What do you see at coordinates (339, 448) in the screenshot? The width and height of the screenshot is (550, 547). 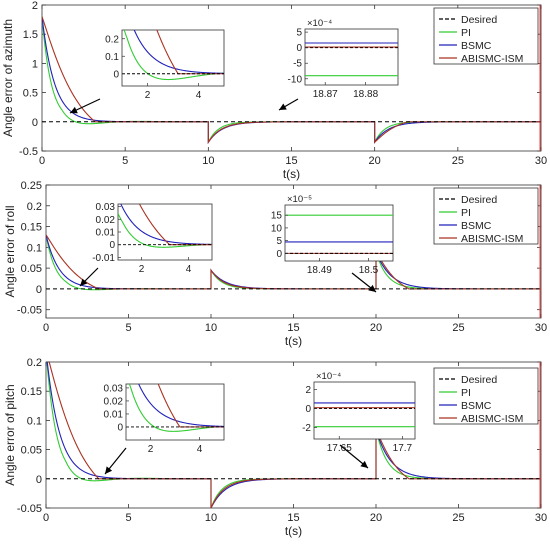 I see `inset-x-tick-label: 17.65` at bounding box center [339, 448].